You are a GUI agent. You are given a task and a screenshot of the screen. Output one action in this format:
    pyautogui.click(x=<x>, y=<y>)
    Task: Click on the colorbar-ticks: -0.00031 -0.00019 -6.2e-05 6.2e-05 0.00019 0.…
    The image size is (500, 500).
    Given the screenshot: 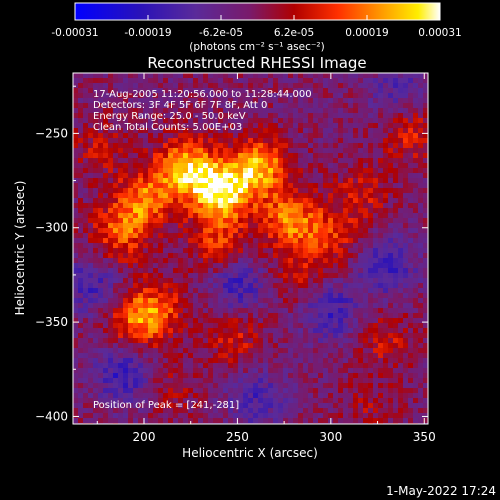 What is the action you would take?
    pyautogui.click(x=256, y=27)
    